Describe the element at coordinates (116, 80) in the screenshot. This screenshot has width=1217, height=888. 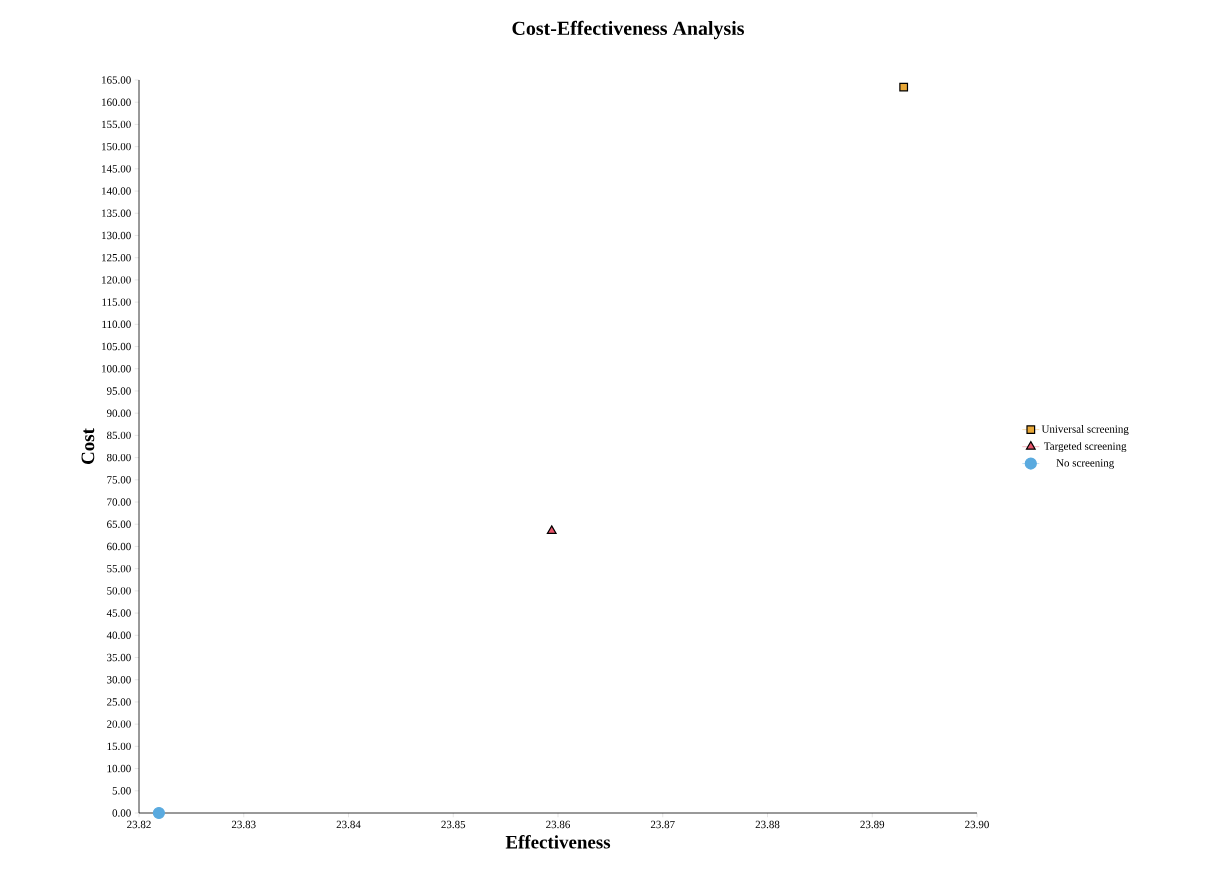
I see `y-tick-label: 165.00` at that location.